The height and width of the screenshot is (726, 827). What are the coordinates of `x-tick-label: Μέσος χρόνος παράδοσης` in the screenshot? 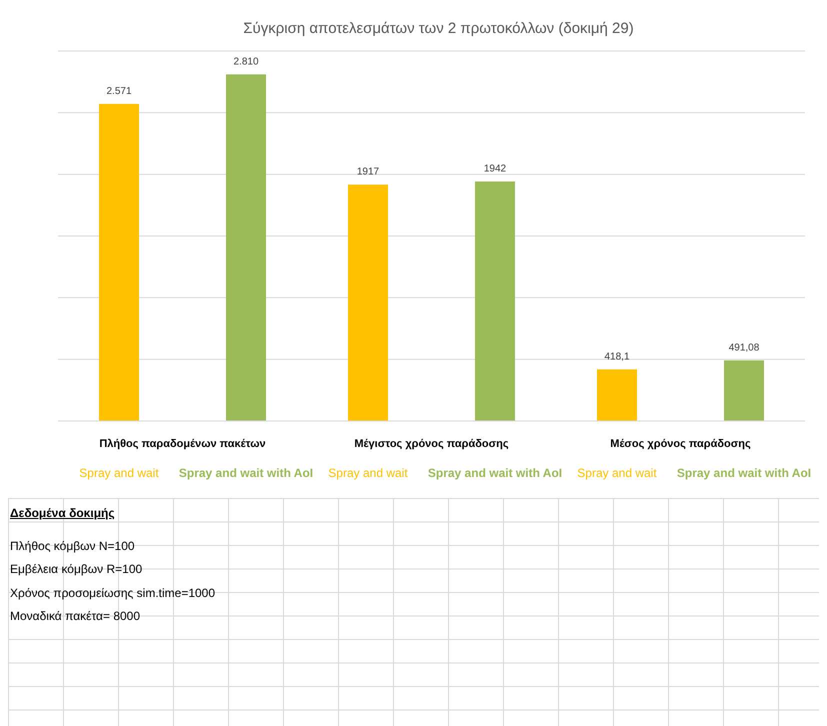 It's located at (680, 444).